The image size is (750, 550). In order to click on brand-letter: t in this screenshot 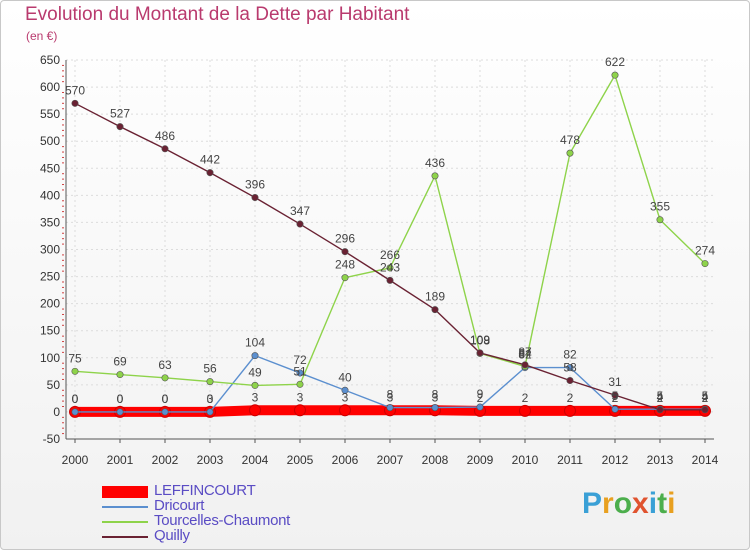, I will do `click(662, 503)`.